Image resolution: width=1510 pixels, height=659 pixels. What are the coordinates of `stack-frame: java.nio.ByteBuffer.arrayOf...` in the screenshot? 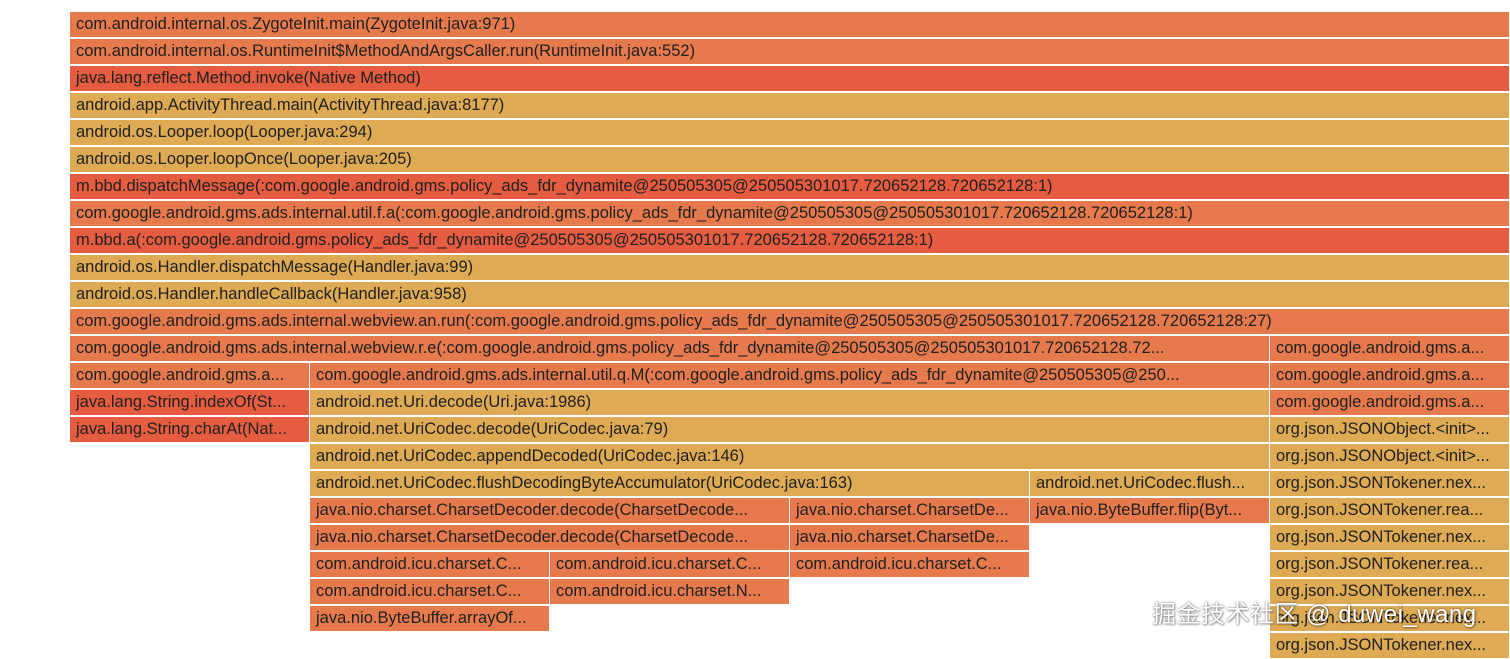 It's located at (430, 619).